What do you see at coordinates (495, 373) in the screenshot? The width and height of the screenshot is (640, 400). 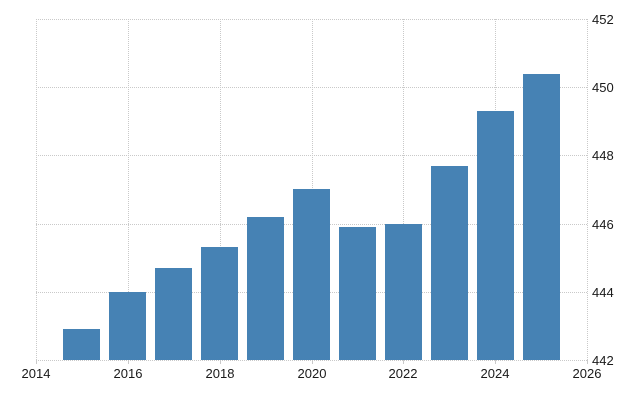 I see `x-axis-tick-label: 2024` at bounding box center [495, 373].